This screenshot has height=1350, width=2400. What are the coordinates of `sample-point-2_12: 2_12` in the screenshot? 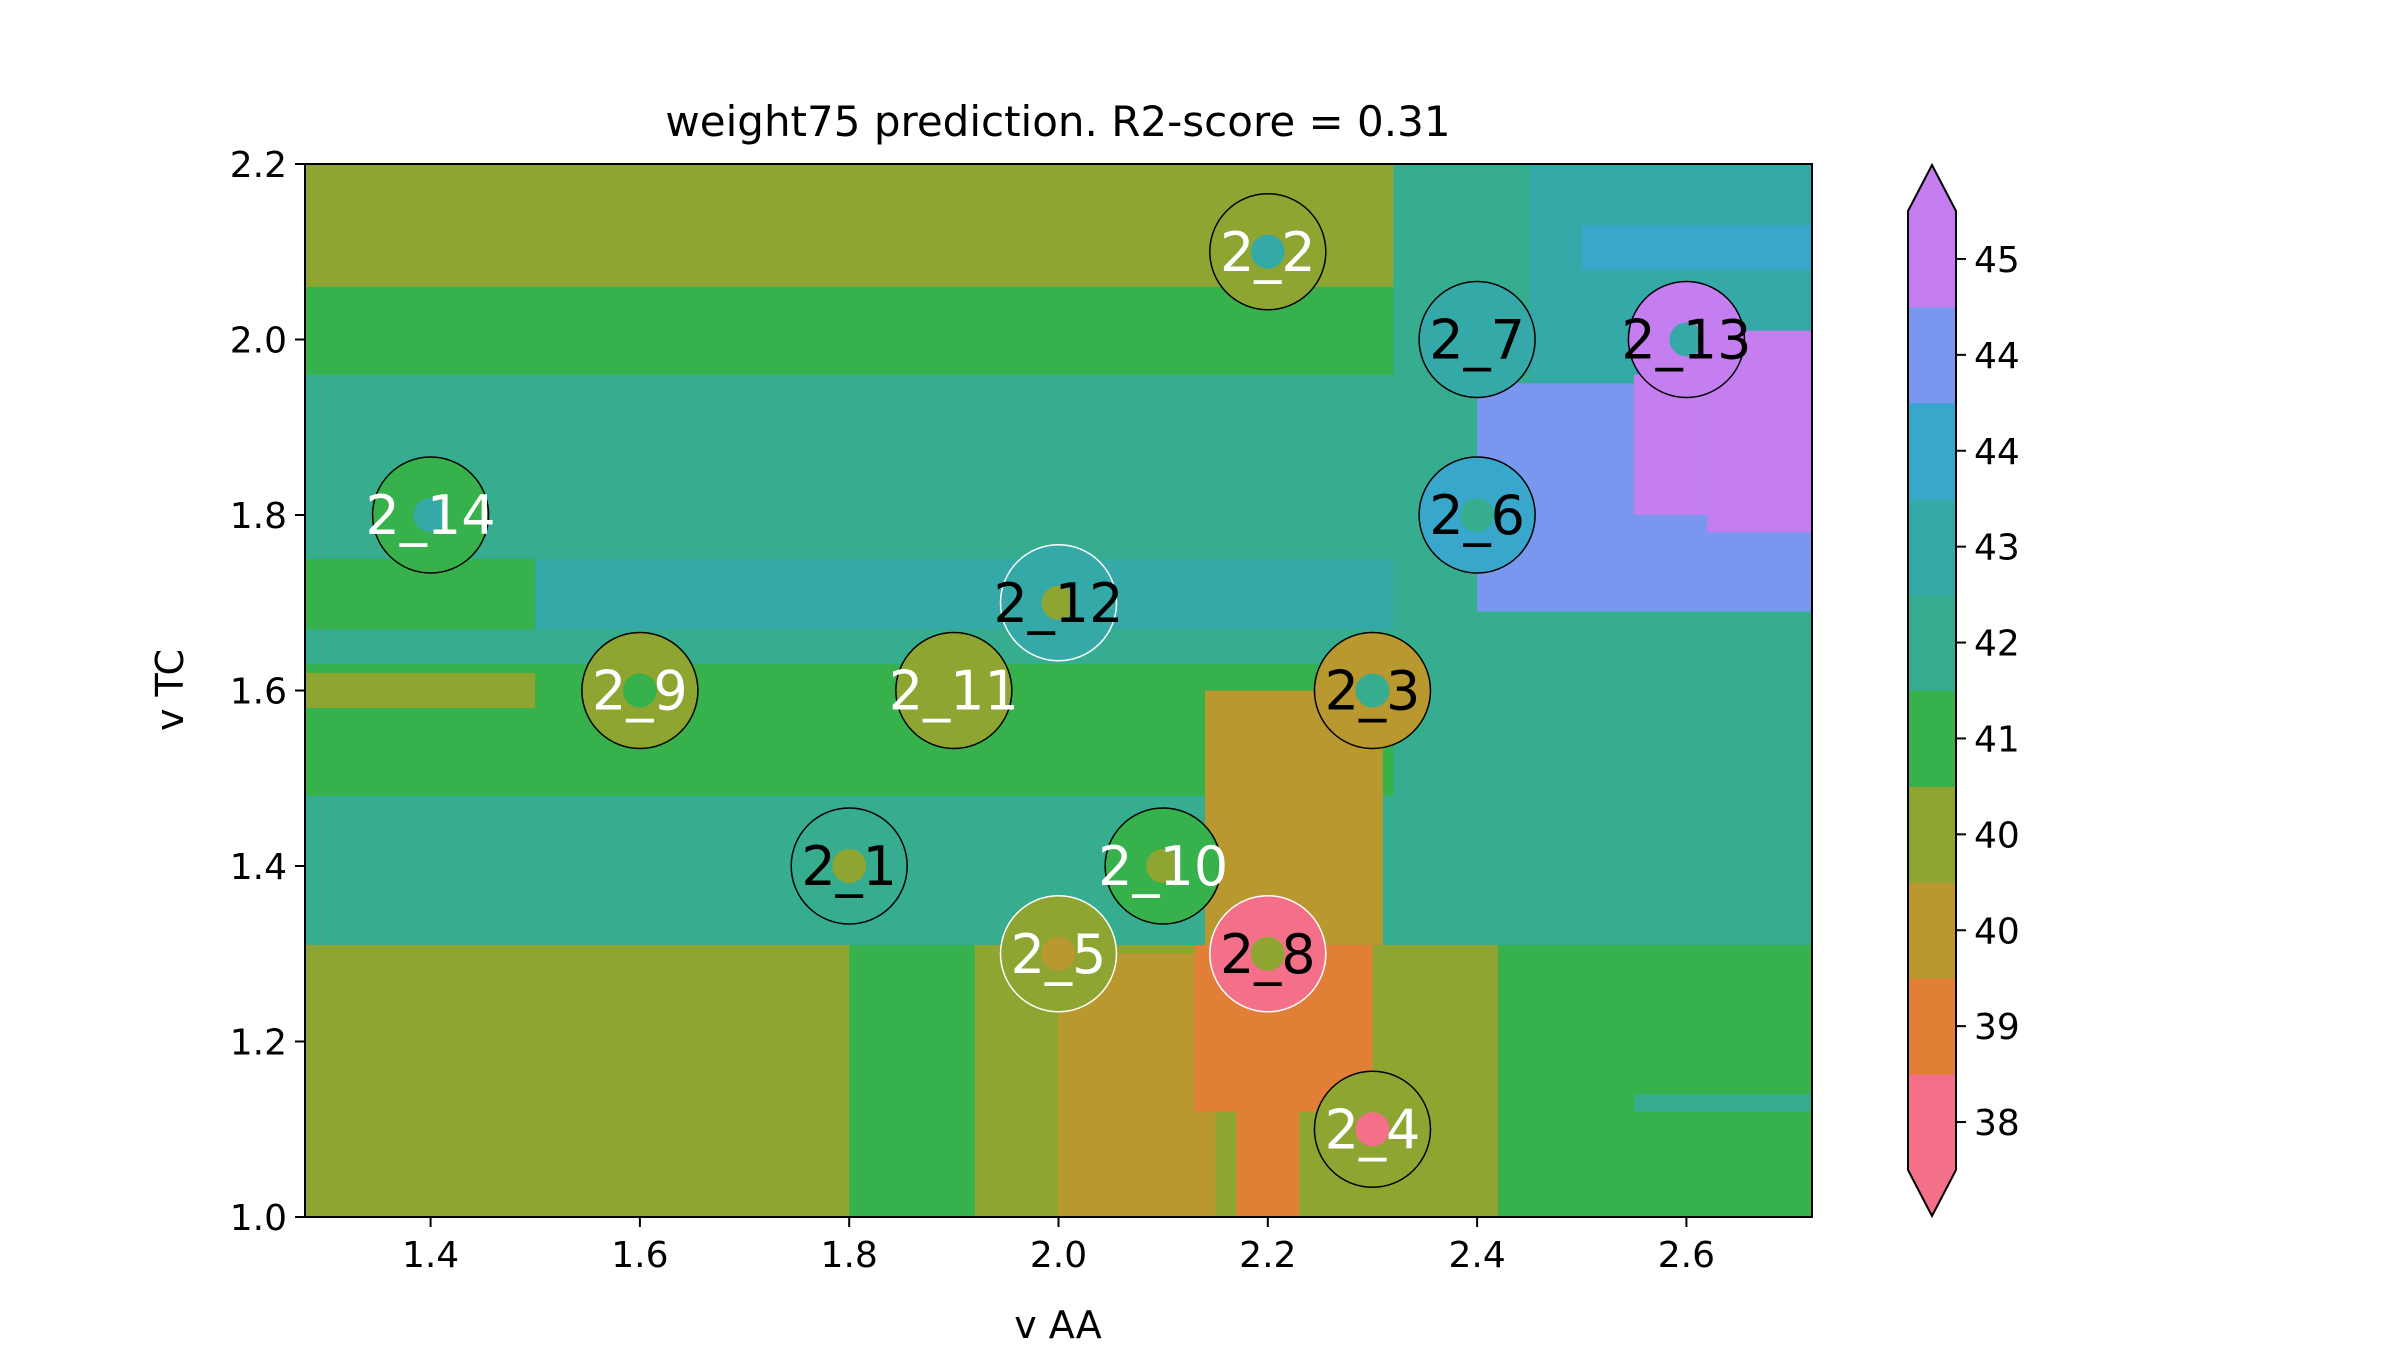 It's located at (1058, 603).